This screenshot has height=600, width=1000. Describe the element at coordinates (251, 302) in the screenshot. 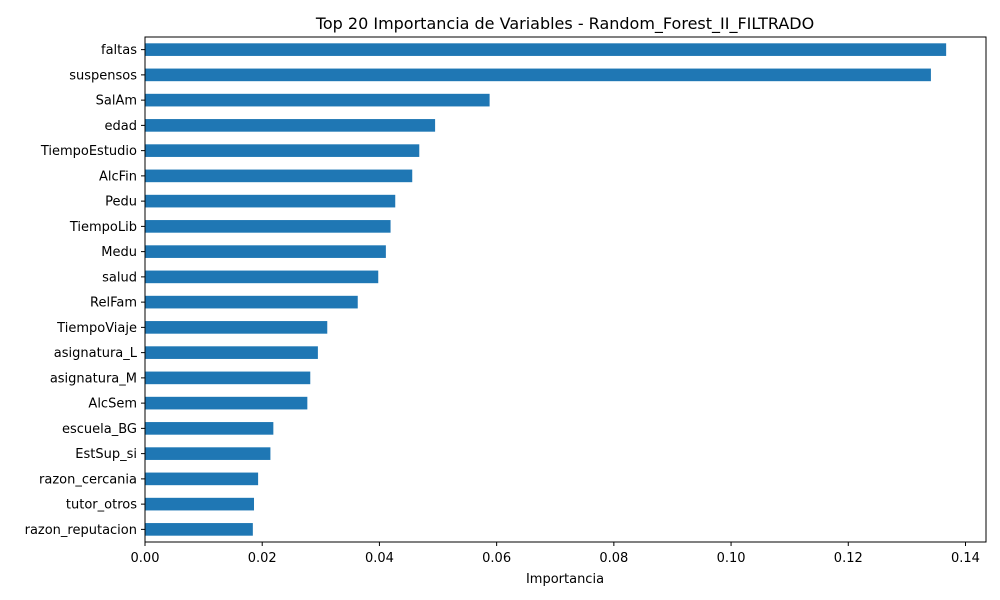

I see `bar-relfam` at that location.